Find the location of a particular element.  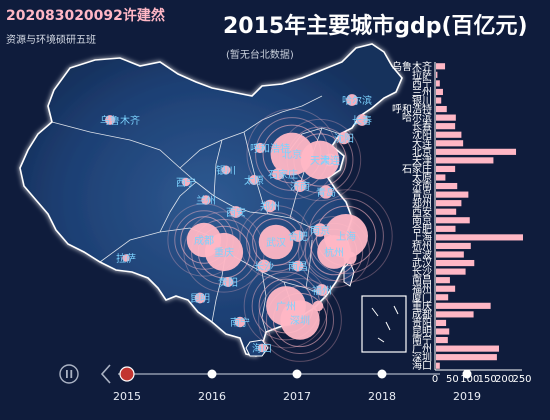

city-label: 太原 is located at coordinates (254, 180).